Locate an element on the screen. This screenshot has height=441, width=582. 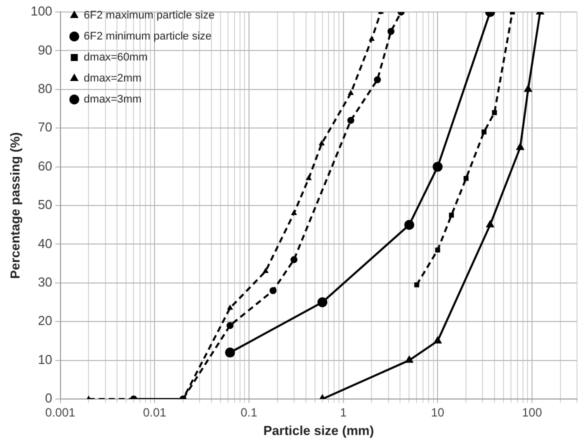
x-tick-label: 1 is located at coordinates (343, 413).